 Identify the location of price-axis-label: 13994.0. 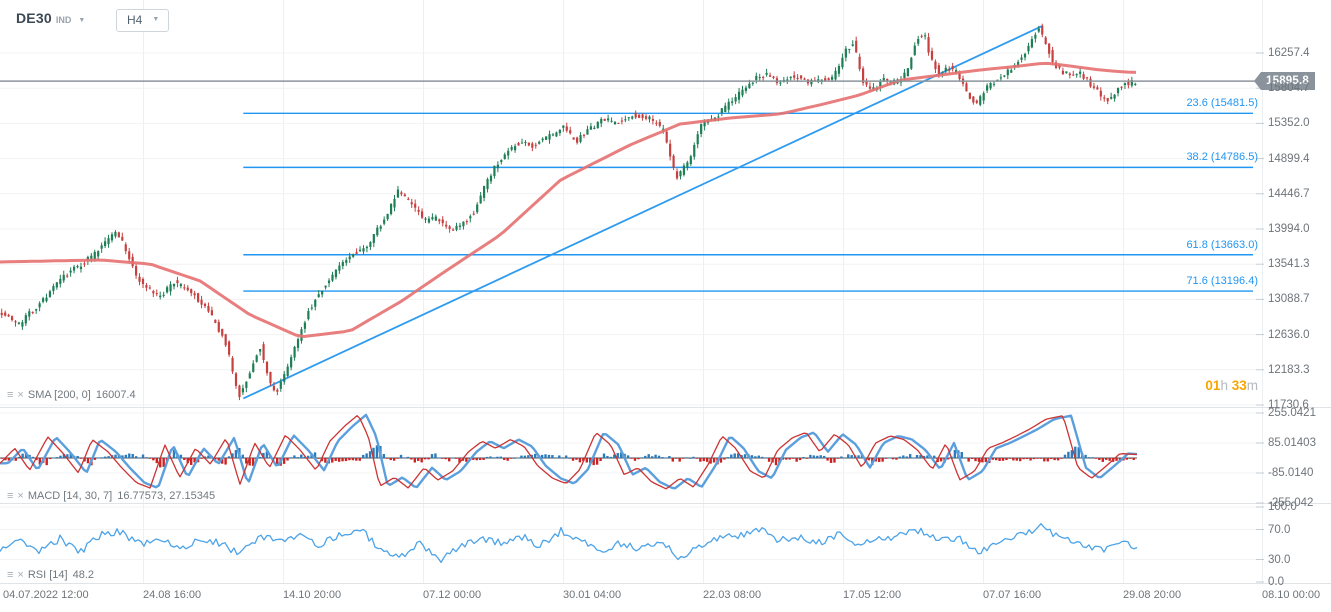
(1289, 229).